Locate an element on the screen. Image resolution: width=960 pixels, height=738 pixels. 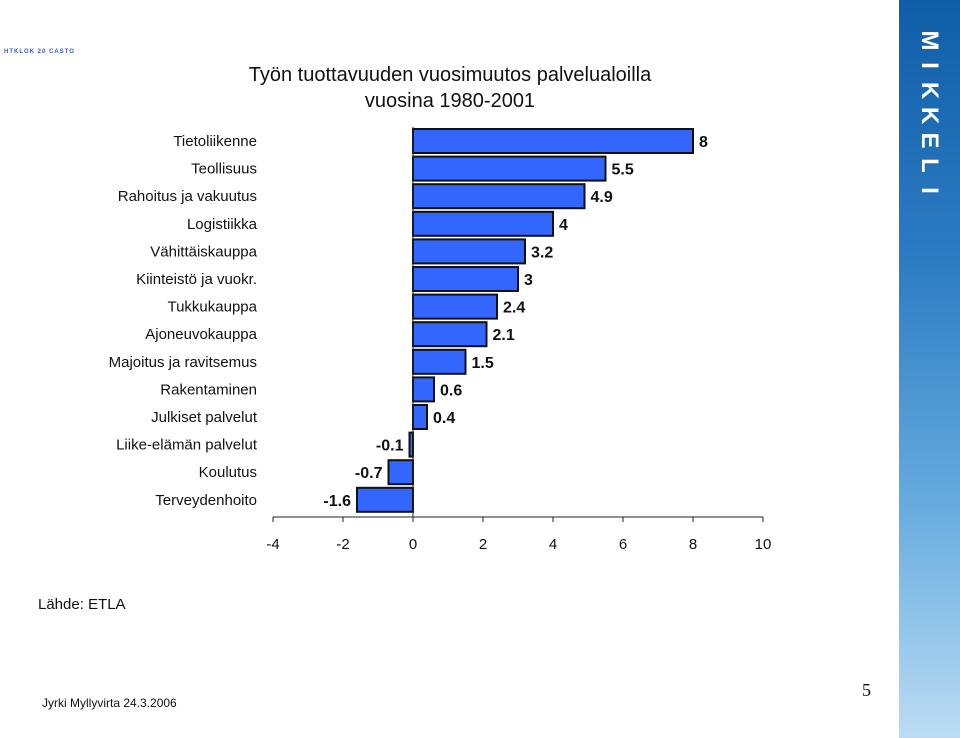
category-label: Ajoneuvokauppa is located at coordinates (201, 334).